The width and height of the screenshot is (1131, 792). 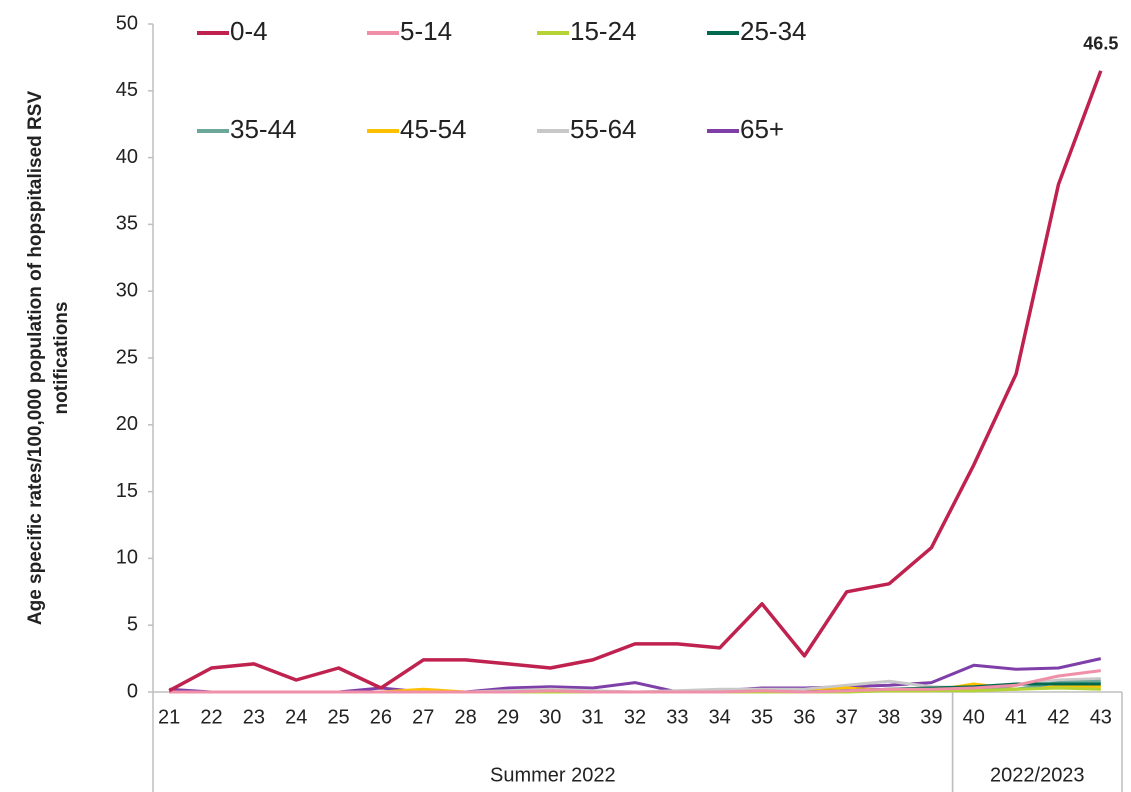 What do you see at coordinates (132, 691) in the screenshot?
I see `y-tick-label: 0` at bounding box center [132, 691].